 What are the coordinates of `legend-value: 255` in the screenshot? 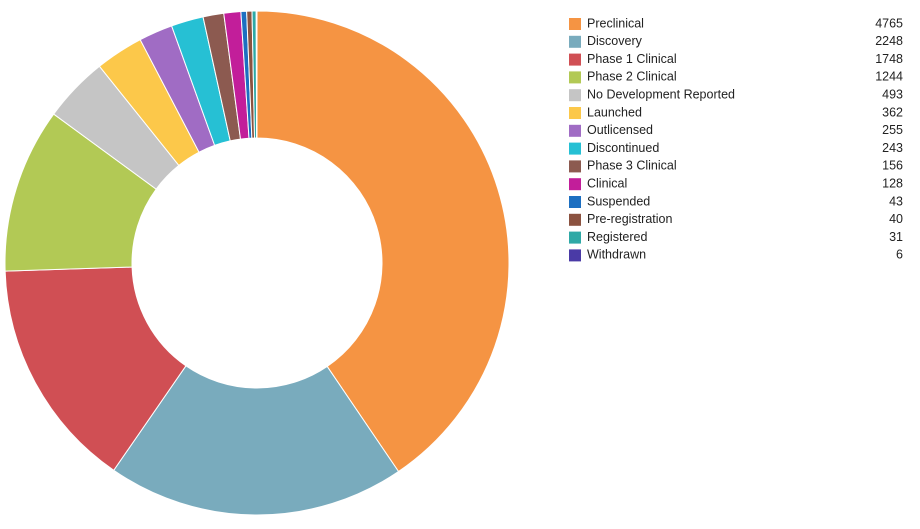 It's located at (892, 130).